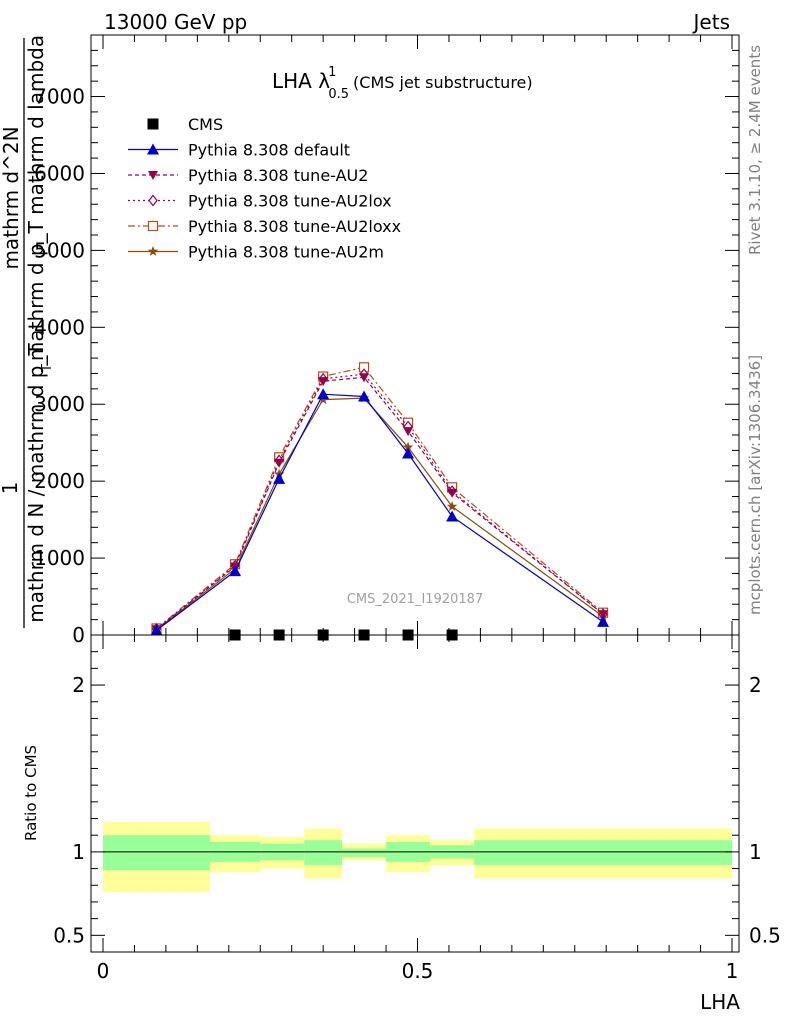 The height and width of the screenshot is (1024, 786). Describe the element at coordinates (31, 793) in the screenshot. I see `ratio-y-label: Ratio to CMS` at that location.